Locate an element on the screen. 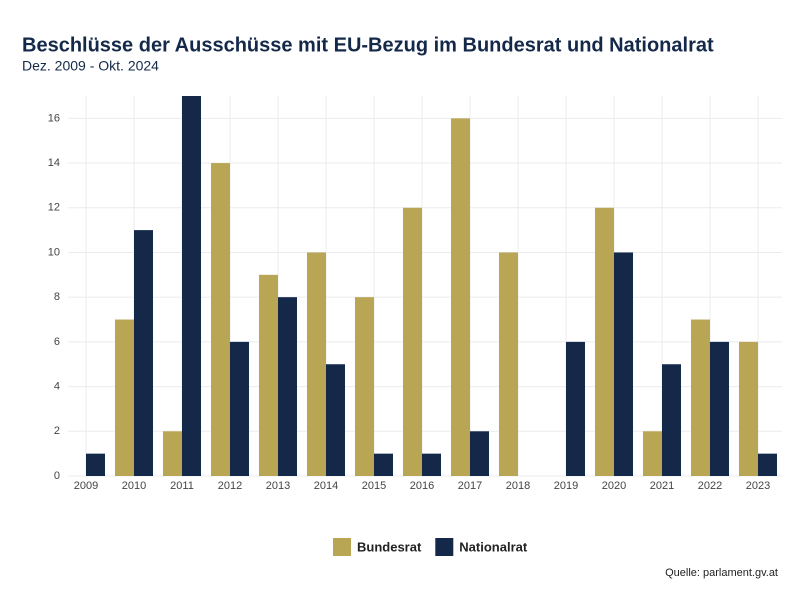  y-tick-label: 12 is located at coordinates (54, 208).